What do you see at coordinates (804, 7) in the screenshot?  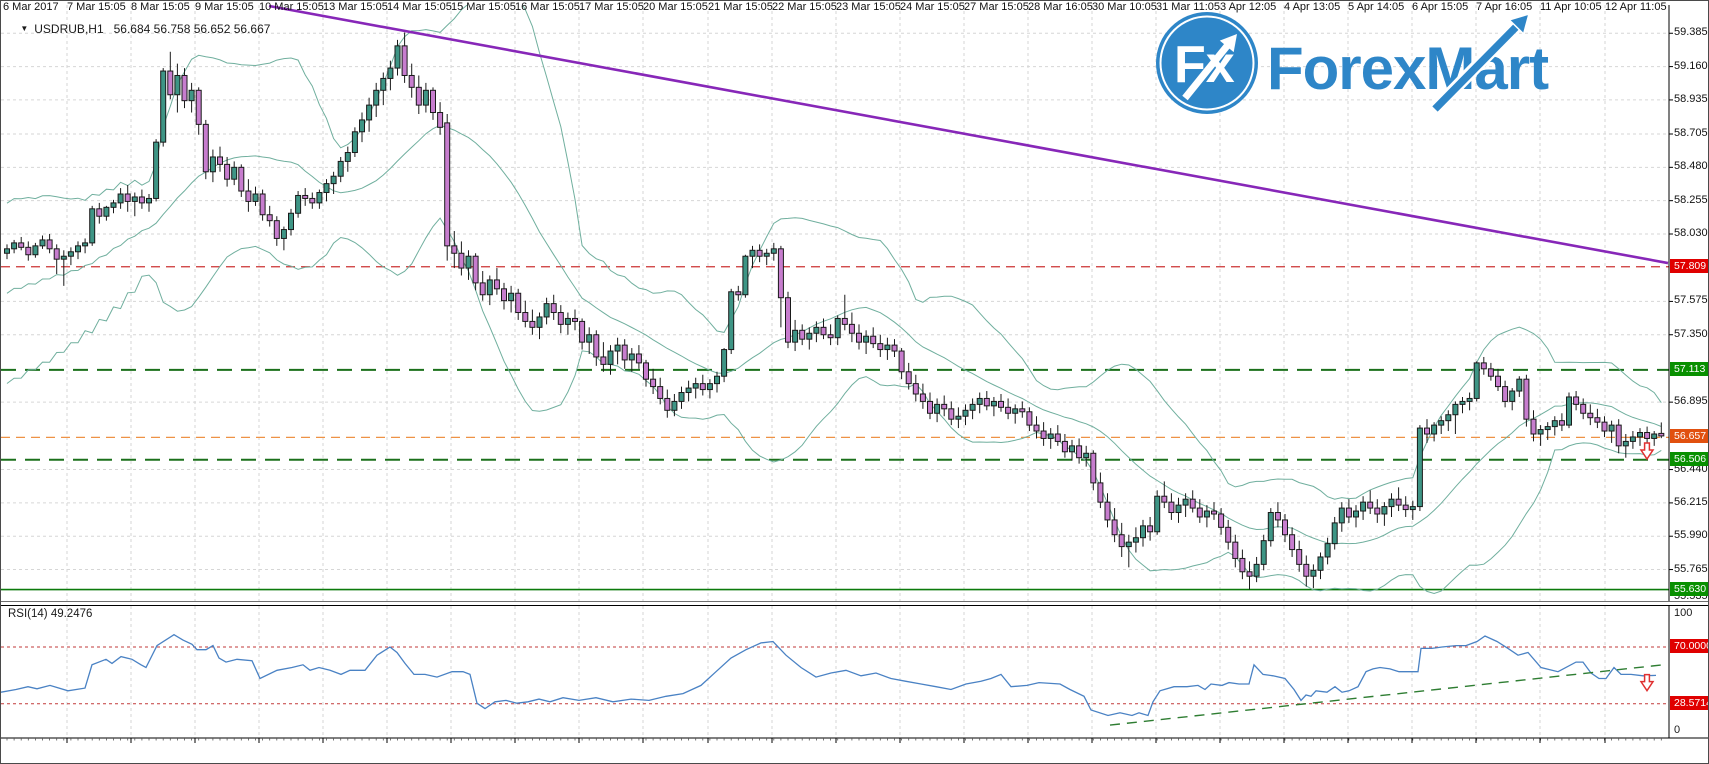 I see `time-axis-label: 22 Mar 15:05` at bounding box center [804, 7].